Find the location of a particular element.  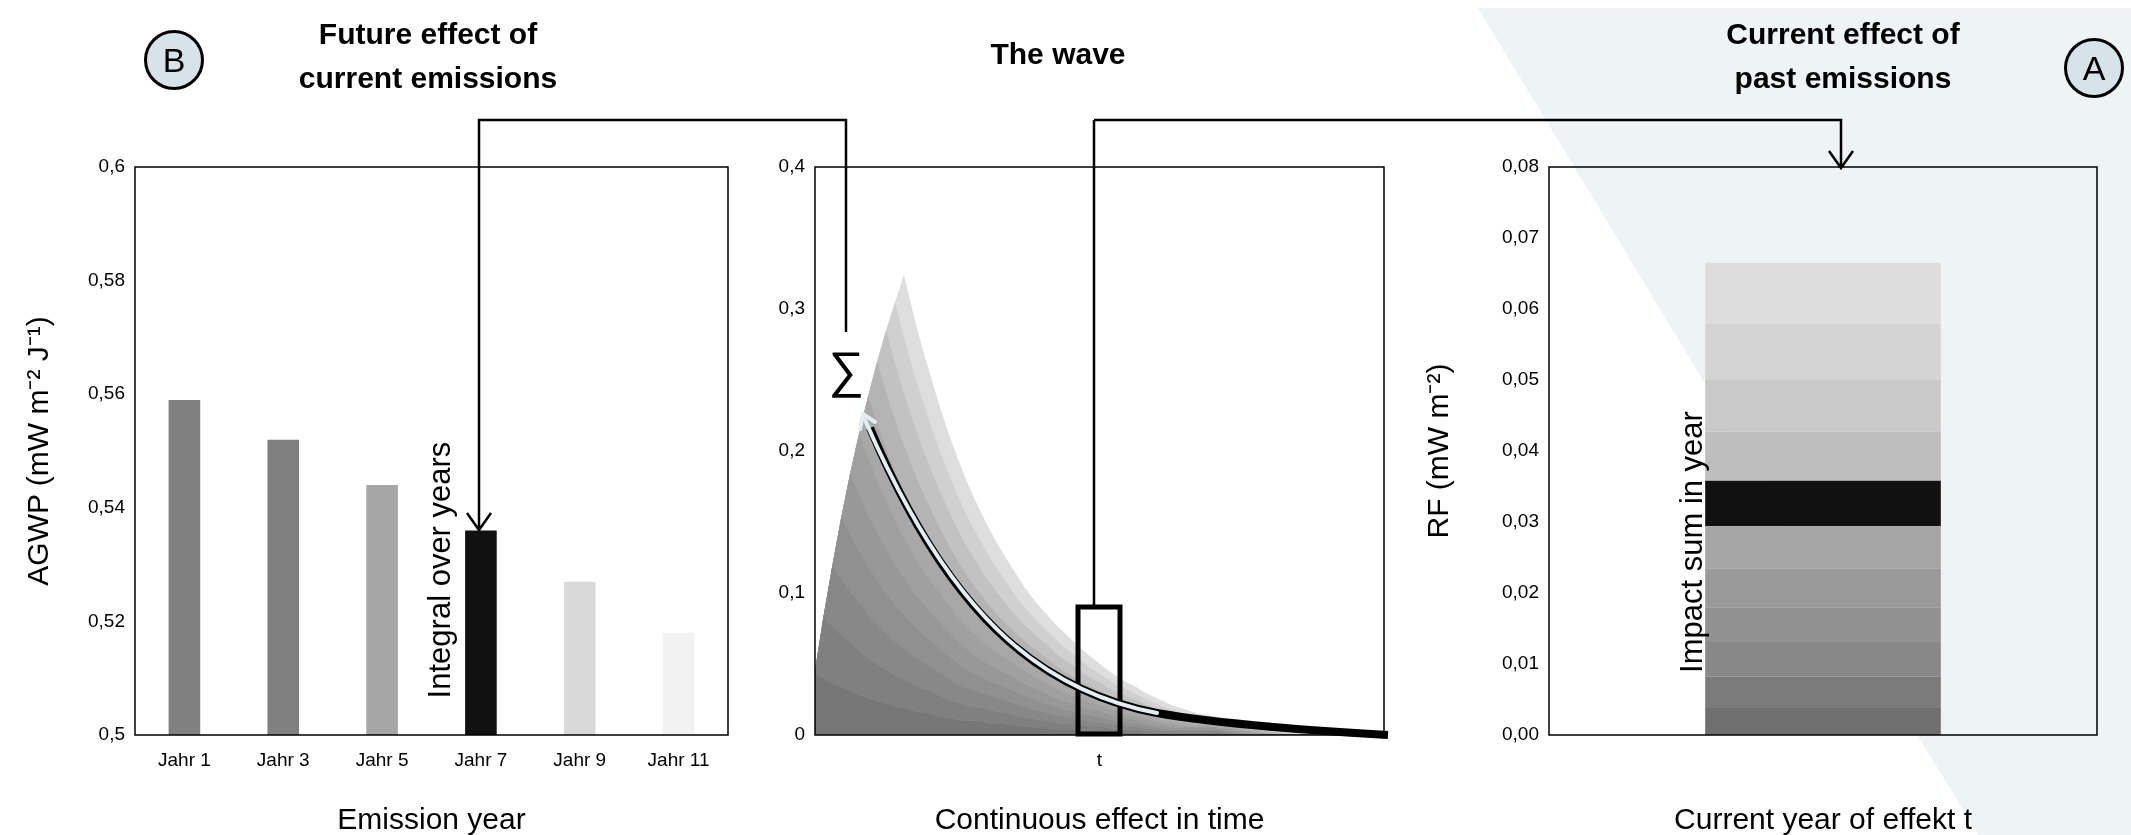

annotation: Integral over years is located at coordinates (439, 570).